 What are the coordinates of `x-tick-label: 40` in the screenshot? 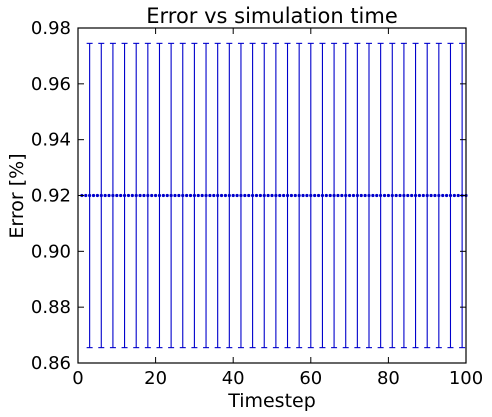 It's located at (233, 378).